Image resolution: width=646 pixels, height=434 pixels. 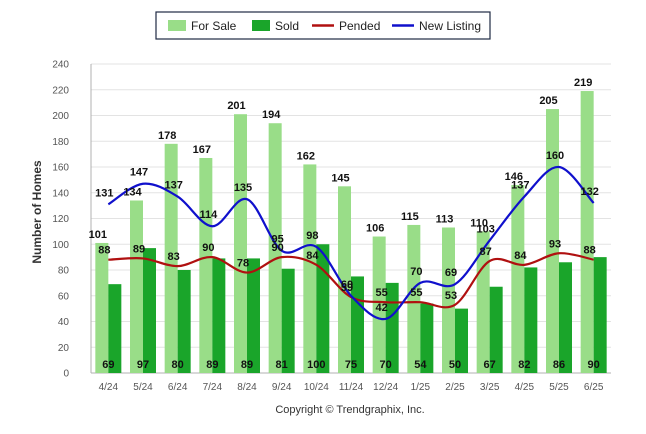 What do you see at coordinates (525, 387) in the screenshot?
I see `x-tick-label: 4/25` at bounding box center [525, 387].